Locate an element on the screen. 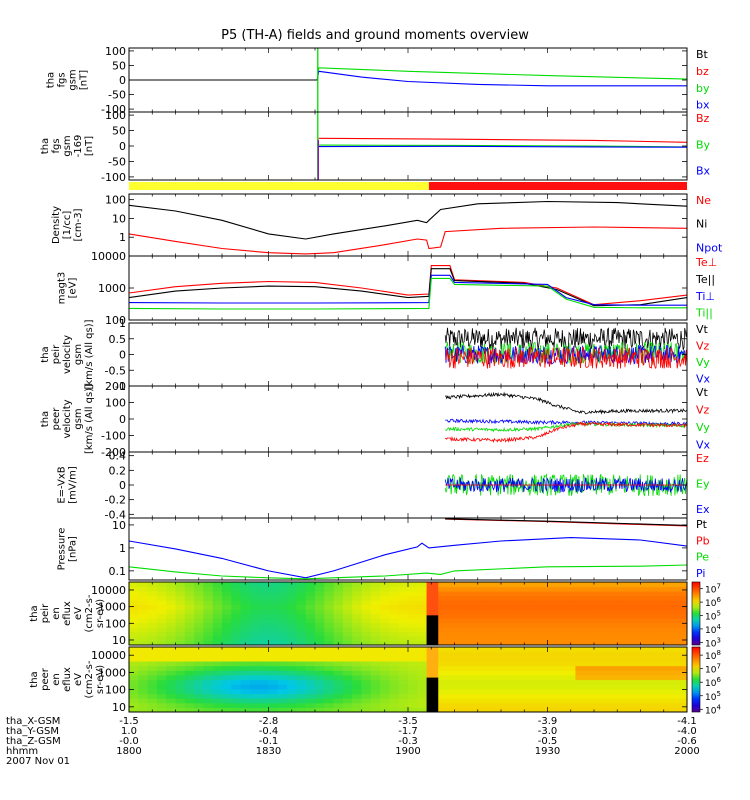 Image resolution: width=750 pixels, height=800 pixels. peir_vel-ytick-label: -1 is located at coordinates (120, 386).